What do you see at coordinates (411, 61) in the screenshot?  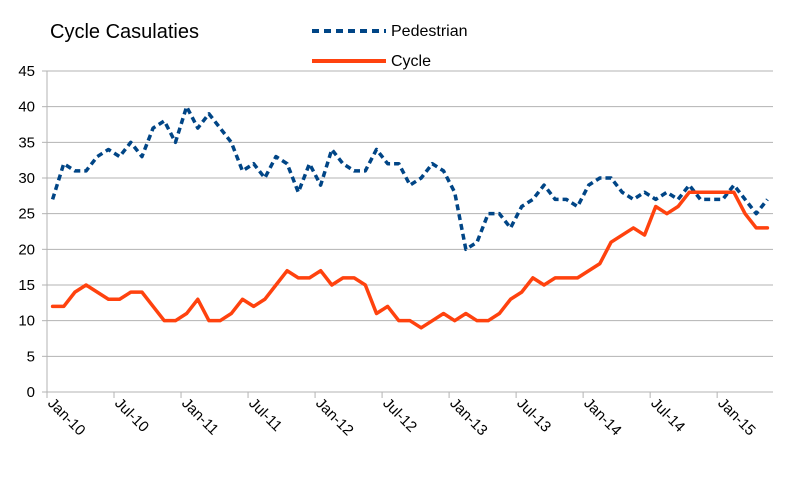 I see `legend-label-cycle: Cycle` at bounding box center [411, 61].